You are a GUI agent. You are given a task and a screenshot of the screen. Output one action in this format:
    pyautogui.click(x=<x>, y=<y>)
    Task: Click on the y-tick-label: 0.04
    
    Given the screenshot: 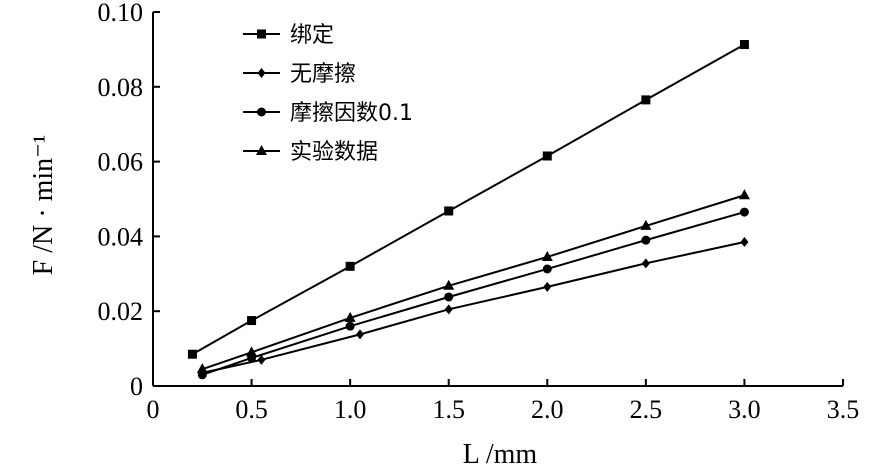 What is the action you would take?
    pyautogui.click(x=121, y=236)
    